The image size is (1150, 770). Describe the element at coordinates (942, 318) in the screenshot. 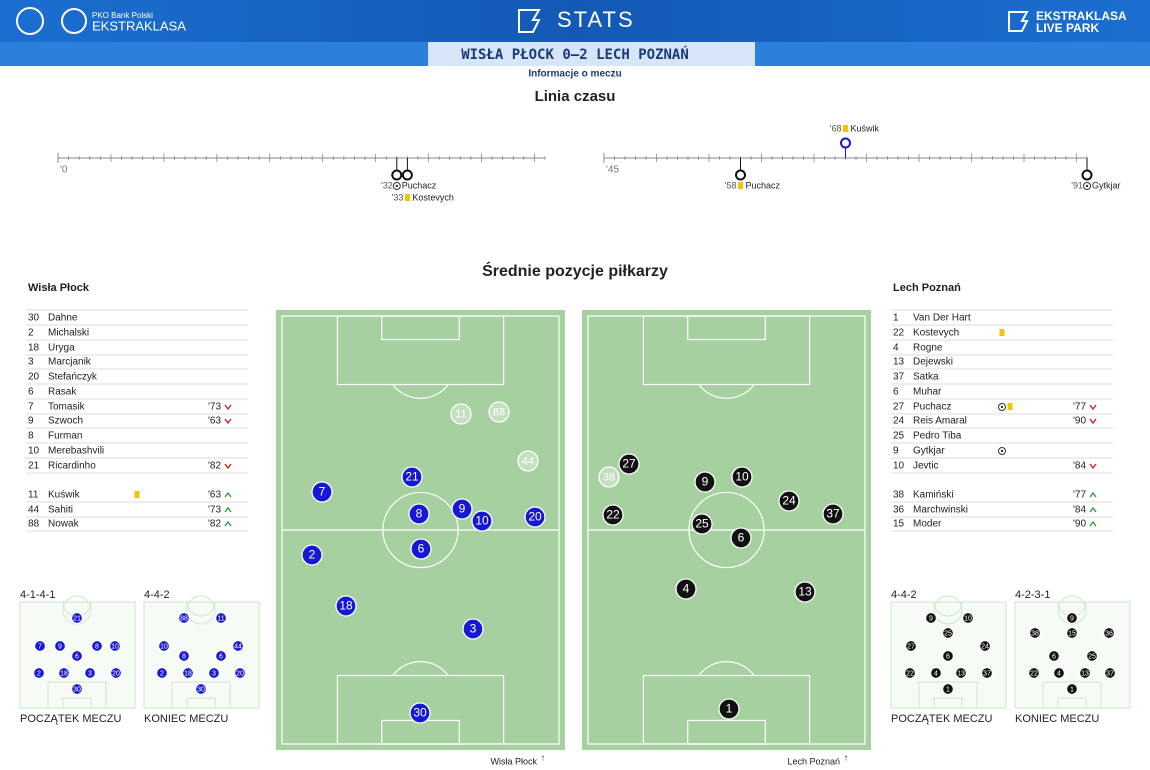

I see `player-name: Van Der Hart` at that location.